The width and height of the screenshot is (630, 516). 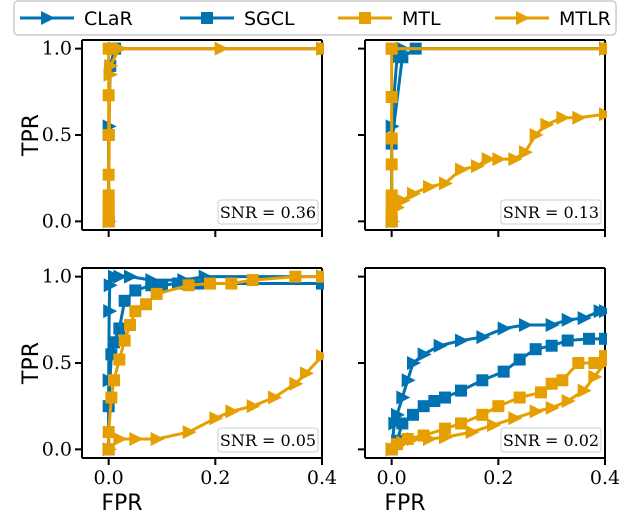 I want to click on snr-label: SNR = 0.02, so click(x=551, y=440).